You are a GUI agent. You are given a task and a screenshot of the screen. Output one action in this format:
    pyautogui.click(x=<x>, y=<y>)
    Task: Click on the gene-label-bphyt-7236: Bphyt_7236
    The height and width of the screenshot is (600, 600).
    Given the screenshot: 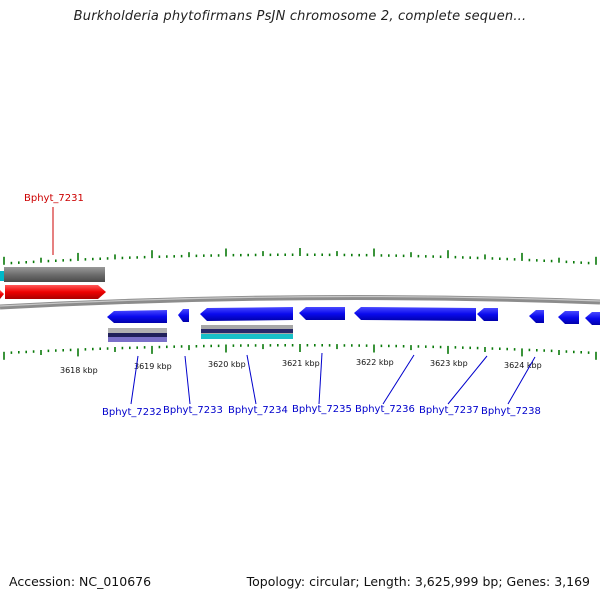 What is the action you would take?
    pyautogui.click(x=385, y=409)
    